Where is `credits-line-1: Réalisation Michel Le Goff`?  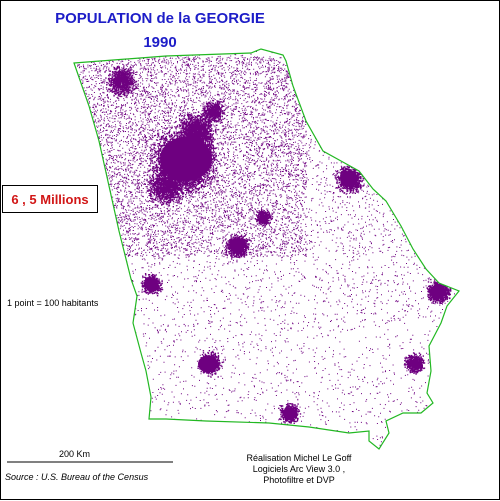 credits-line-1: Réalisation Michel Le Goff is located at coordinates (299, 458).